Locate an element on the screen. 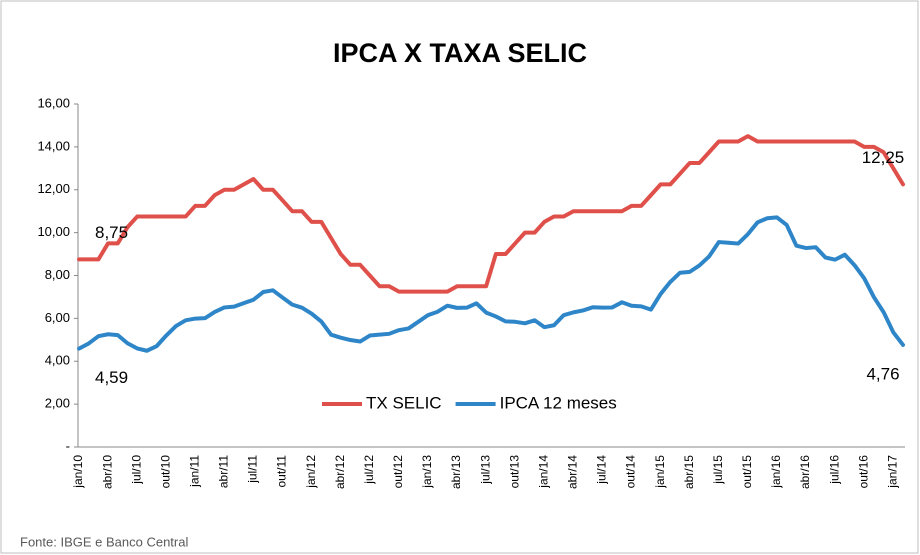 This screenshot has width=920, height=555. x-tick-label: out/10 is located at coordinates (165, 472).